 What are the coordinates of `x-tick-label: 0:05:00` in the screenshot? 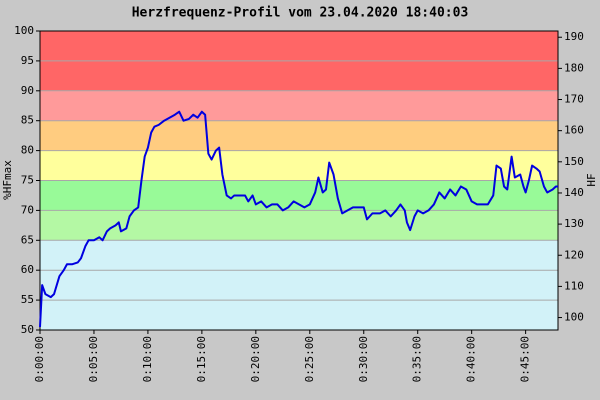 It's located at (93, 359).